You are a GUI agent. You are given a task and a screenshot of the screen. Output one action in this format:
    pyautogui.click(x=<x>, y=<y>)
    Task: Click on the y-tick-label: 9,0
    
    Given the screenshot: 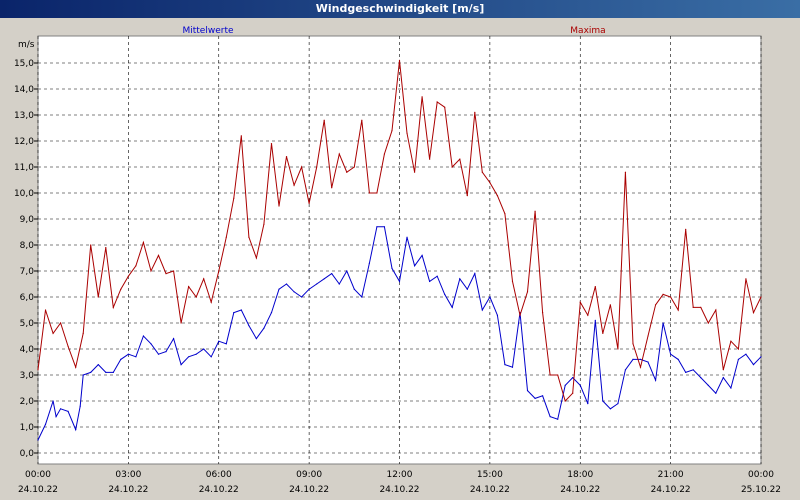 What is the action you would take?
    pyautogui.click(x=27, y=220)
    